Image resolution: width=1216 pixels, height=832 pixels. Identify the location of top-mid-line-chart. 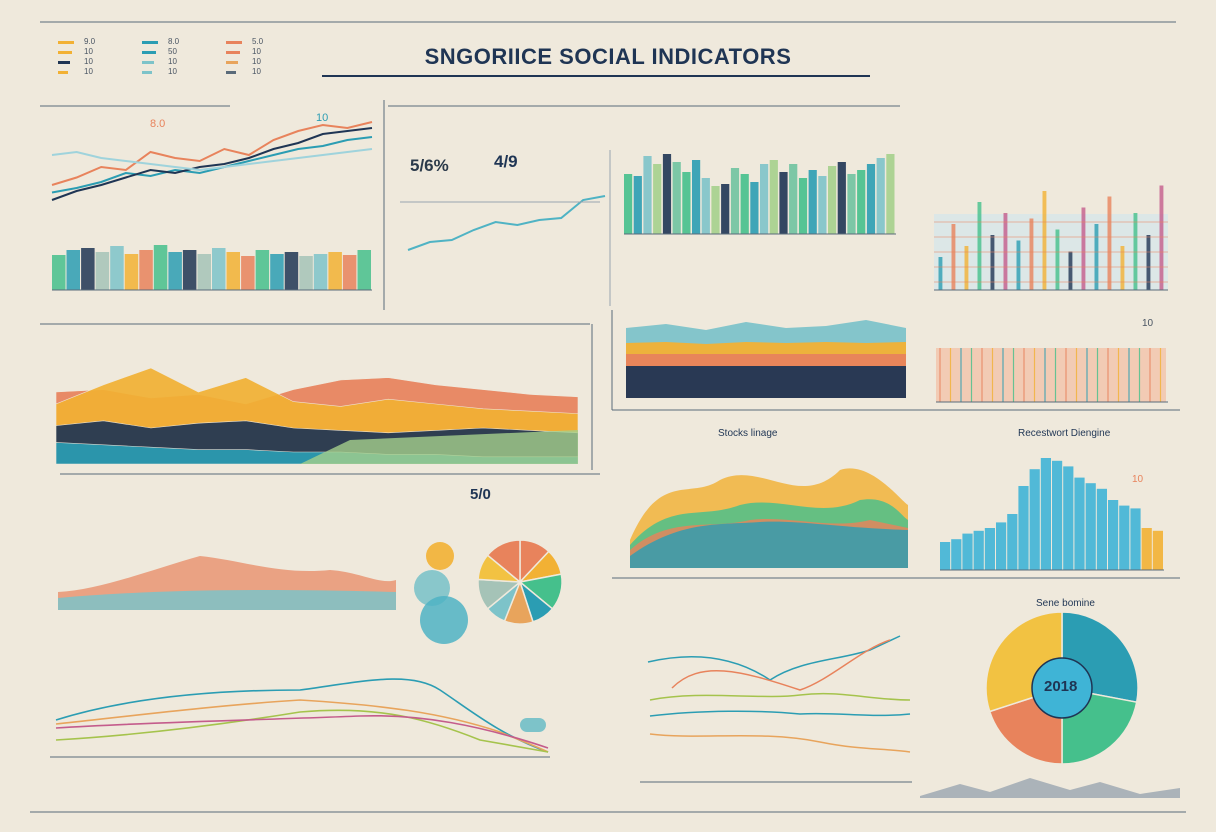
(503, 223).